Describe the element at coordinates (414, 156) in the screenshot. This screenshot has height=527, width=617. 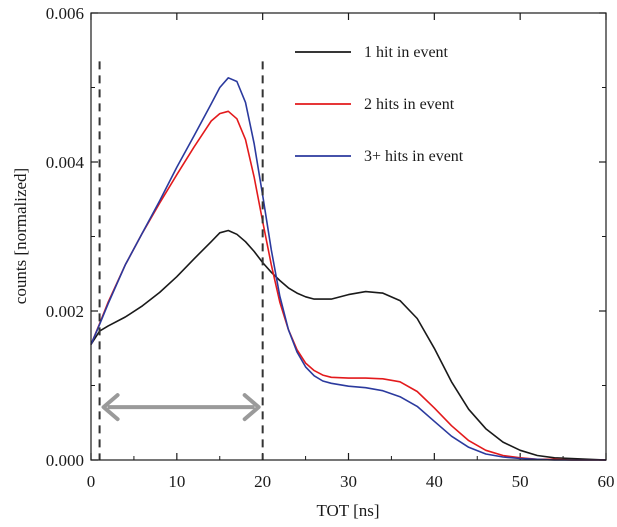
I see `legend-label-3: 3+ hits in event` at that location.